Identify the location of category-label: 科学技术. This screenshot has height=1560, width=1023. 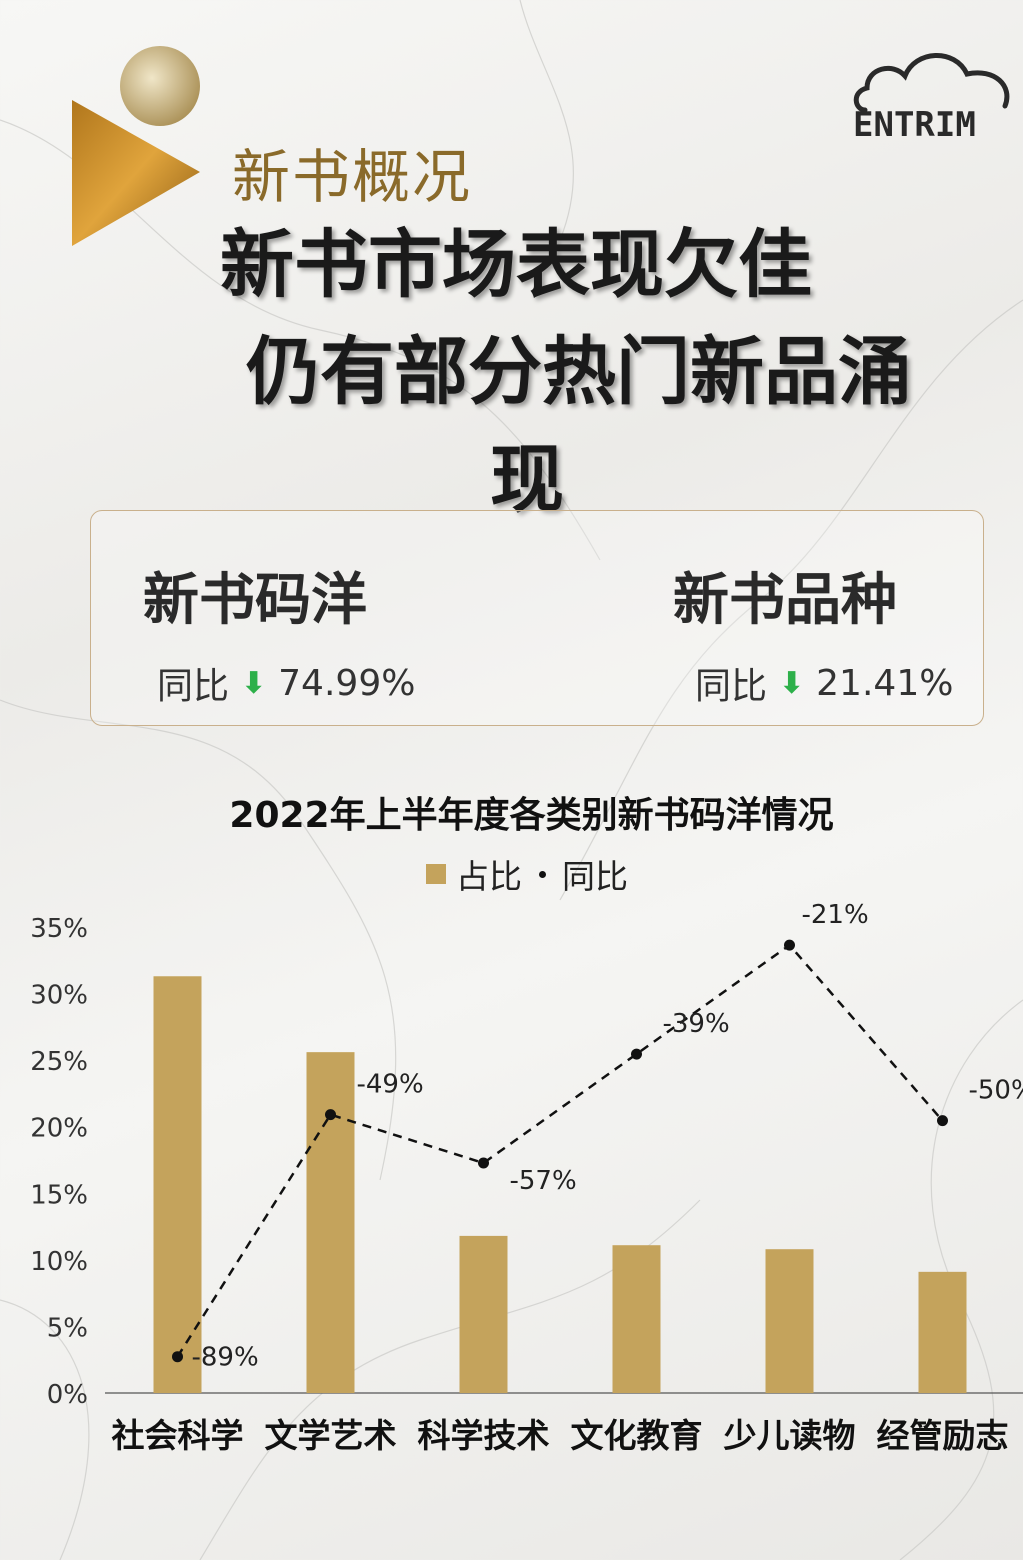
(484, 1435).